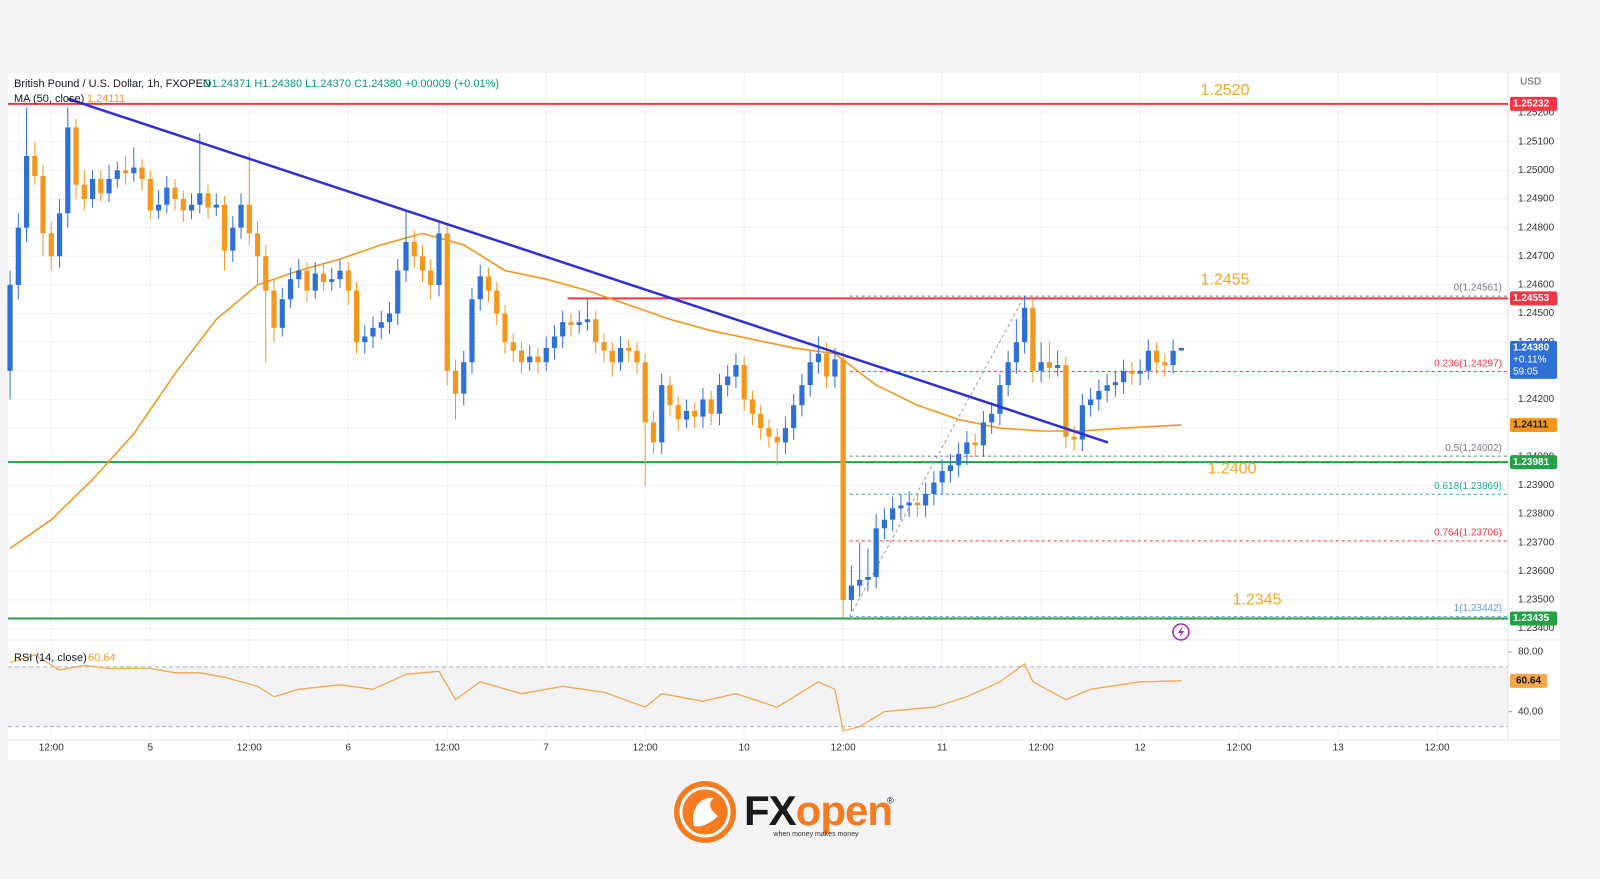 This screenshot has width=1600, height=879. What do you see at coordinates (1536, 227) in the screenshot?
I see `y-tick-label: 1.24800` at bounding box center [1536, 227].